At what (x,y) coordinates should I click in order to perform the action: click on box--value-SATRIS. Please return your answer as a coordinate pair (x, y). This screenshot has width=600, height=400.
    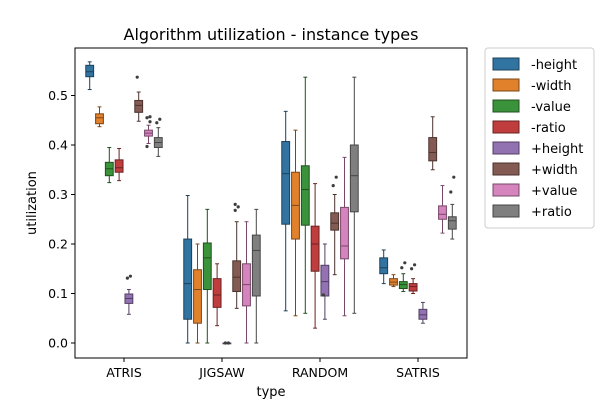
    Looking at the image, I should click on (403, 277).